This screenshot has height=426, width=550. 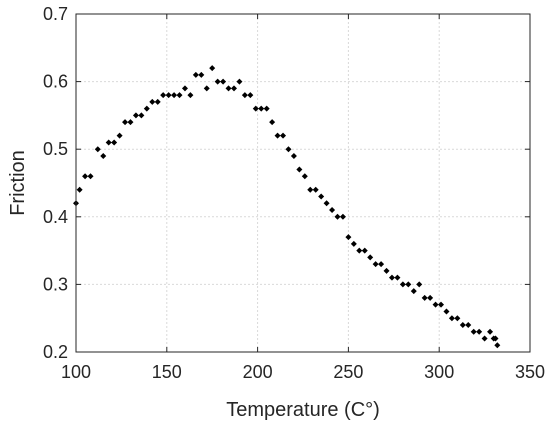 What do you see at coordinates (439, 372) in the screenshot?
I see `x-tick-label: 300` at bounding box center [439, 372].